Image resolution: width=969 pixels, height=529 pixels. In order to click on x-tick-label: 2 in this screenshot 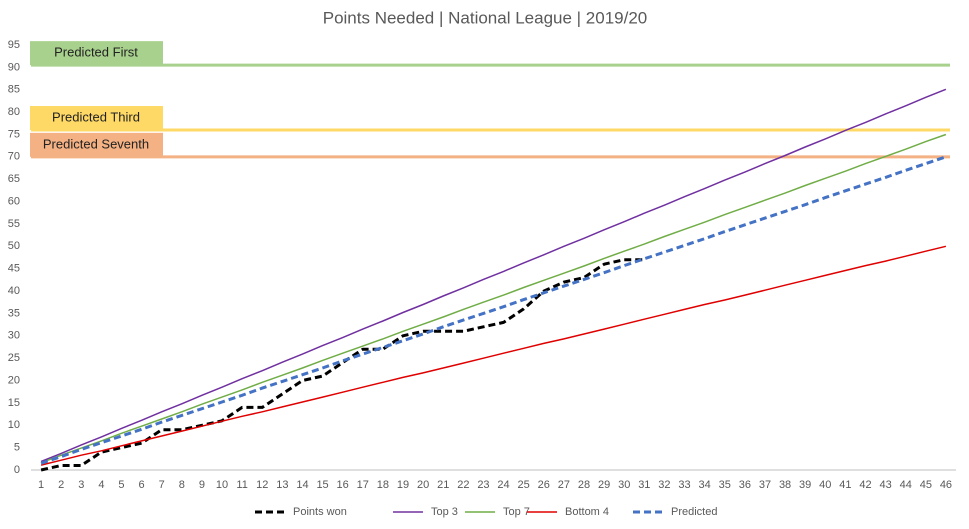, I will do `click(61, 485)`.